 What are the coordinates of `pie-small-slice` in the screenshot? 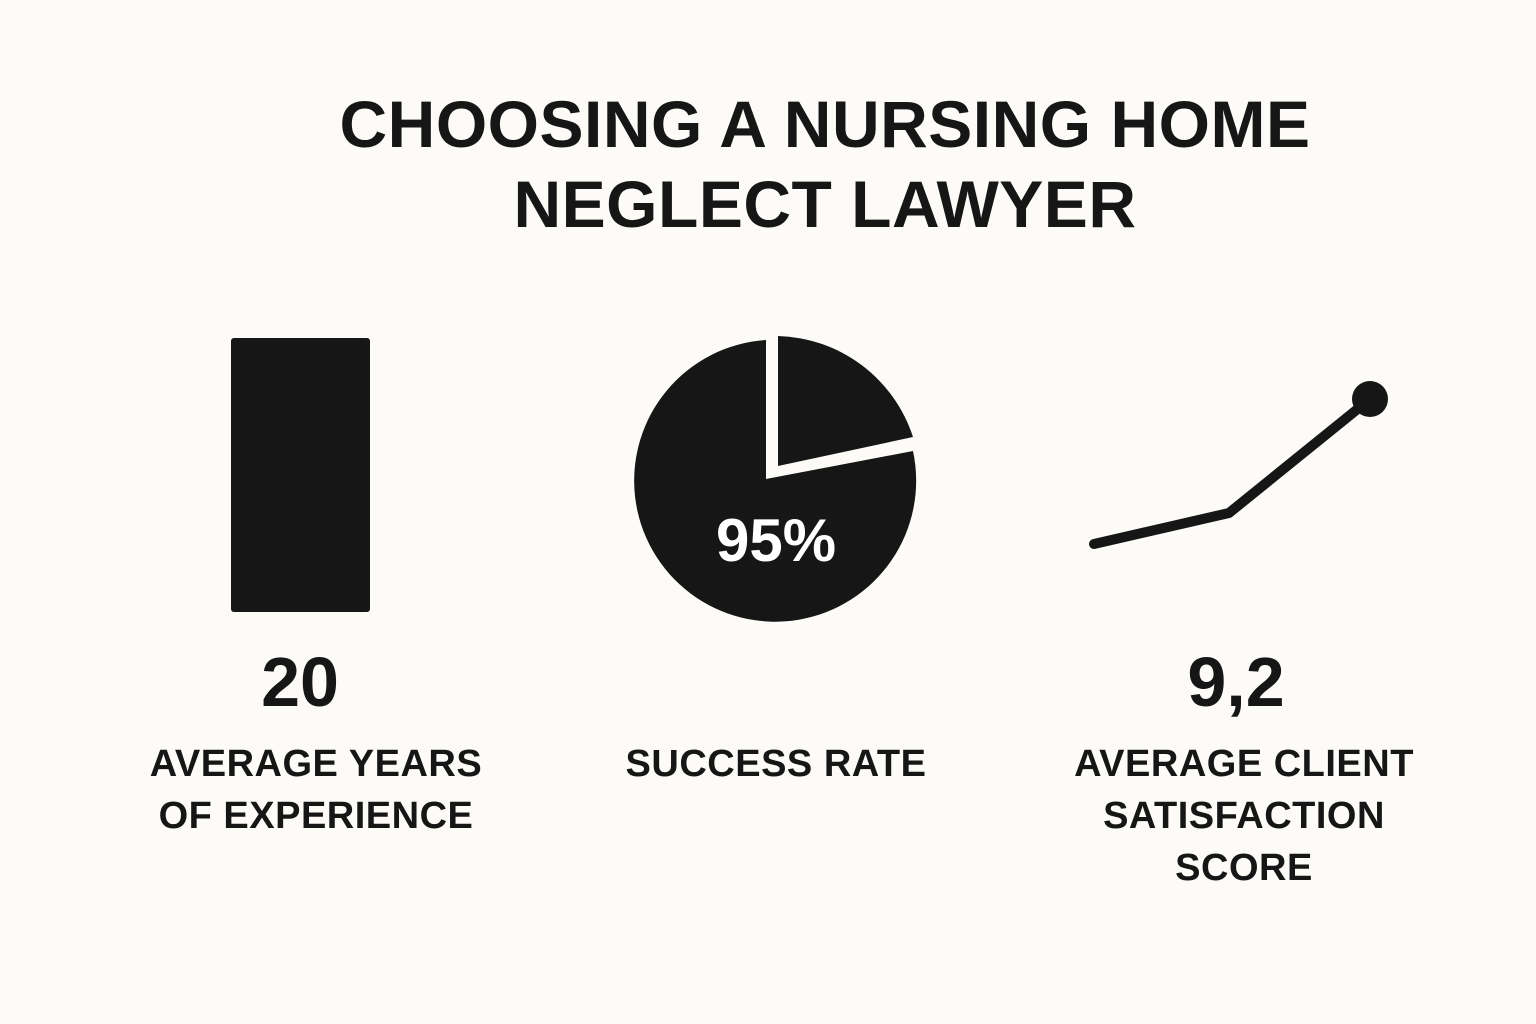 It's located at (845, 401).